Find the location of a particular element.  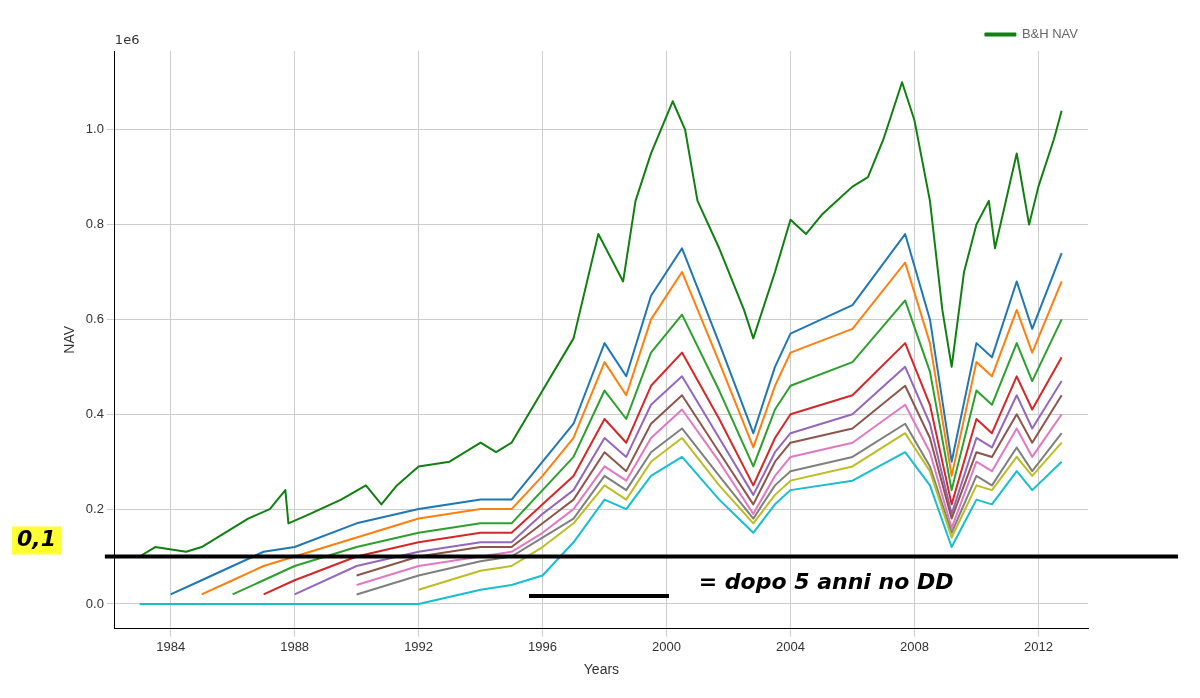

y-tick-label: 0.6 is located at coordinates (94, 318).